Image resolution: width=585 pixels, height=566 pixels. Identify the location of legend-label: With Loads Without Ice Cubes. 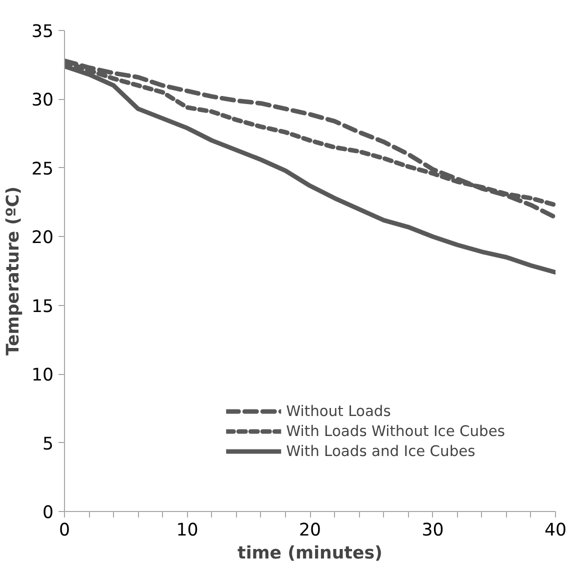
(395, 431).